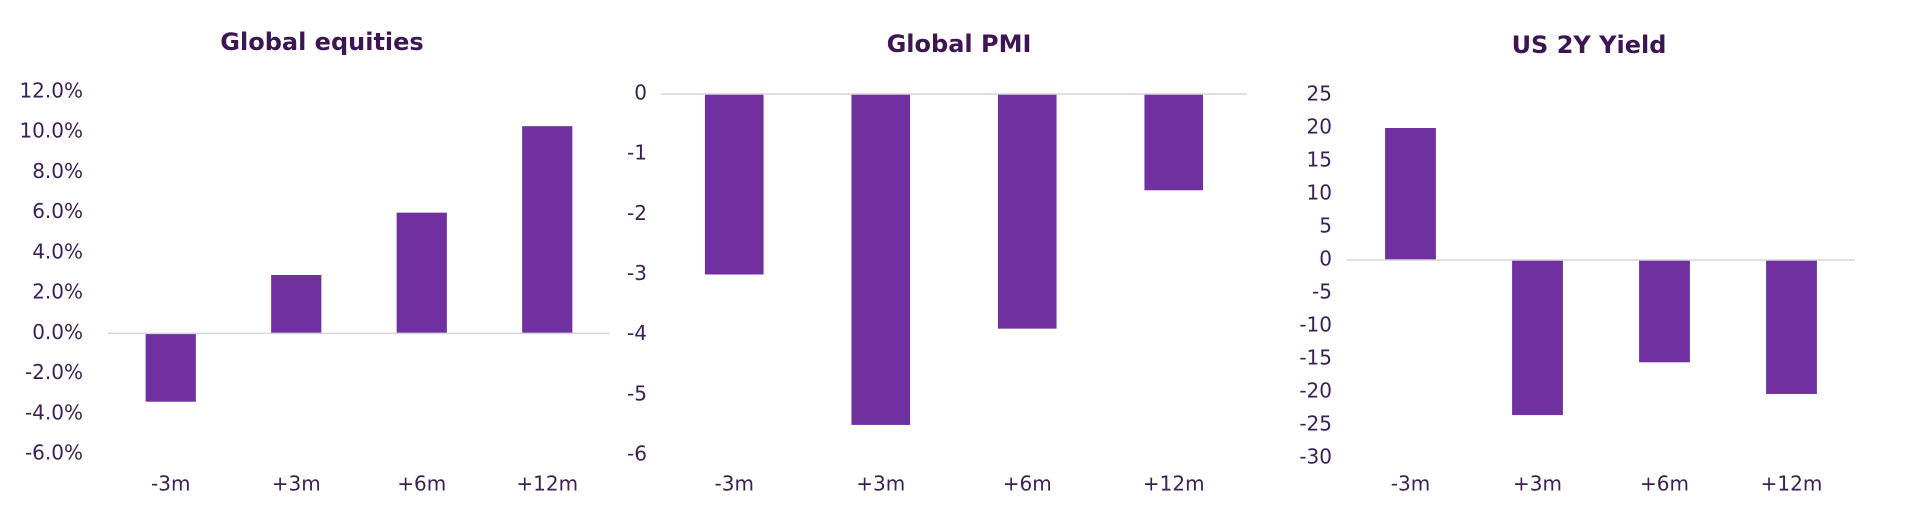  What do you see at coordinates (1319, 94) in the screenshot?
I see `y-tick-label: 25` at bounding box center [1319, 94].